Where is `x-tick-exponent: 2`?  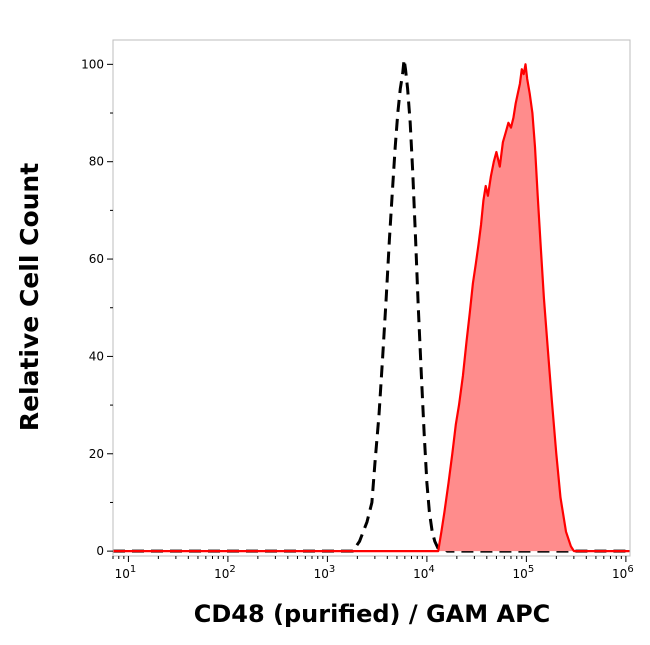 x-tick-exponent: 2 is located at coordinates (232, 569).